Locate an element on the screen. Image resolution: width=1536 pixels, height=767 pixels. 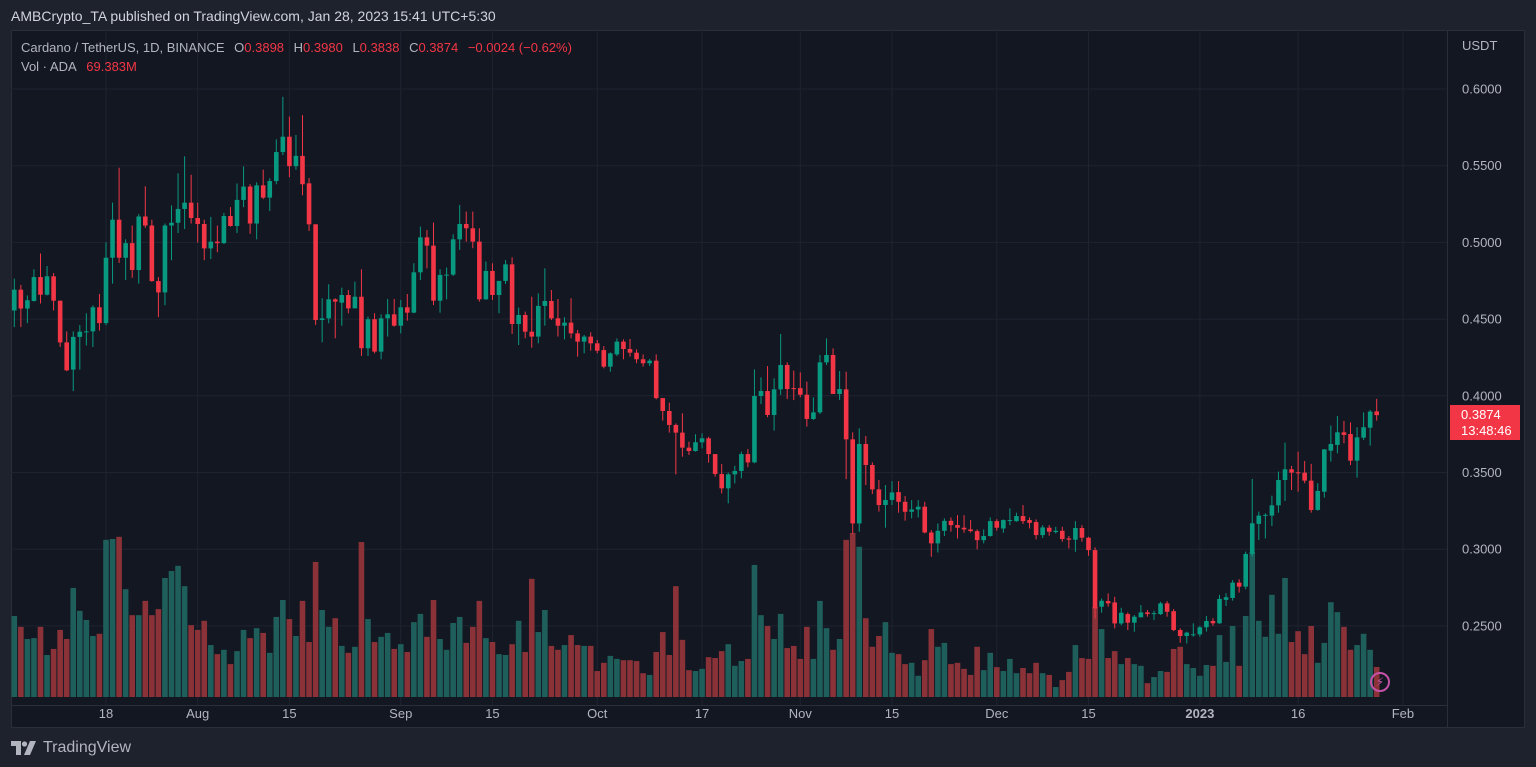
lightning-bolt-icon: ⚡︎ is located at coordinates (1380, 682).